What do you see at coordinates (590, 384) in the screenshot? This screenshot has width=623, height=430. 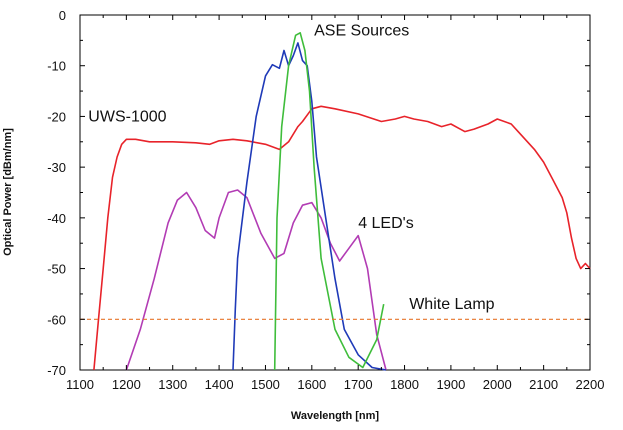 I see `x-tick-label: 2200` at bounding box center [590, 384].